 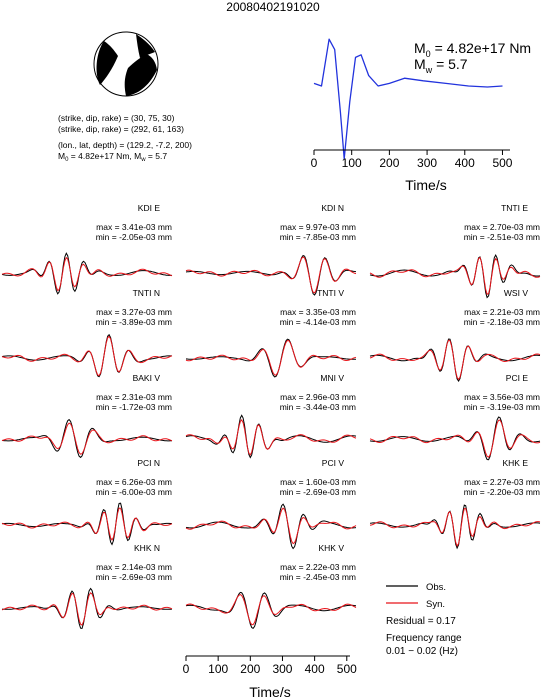 I want to click on mechanism-m0-value: 4.82e+17 Nm, so click(x=103, y=156).